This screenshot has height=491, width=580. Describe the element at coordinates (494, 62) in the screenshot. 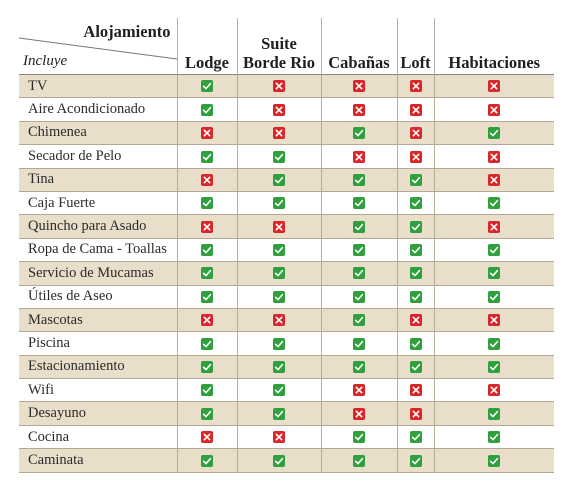

I see `column-header-line2: Habitaciones` at that location.